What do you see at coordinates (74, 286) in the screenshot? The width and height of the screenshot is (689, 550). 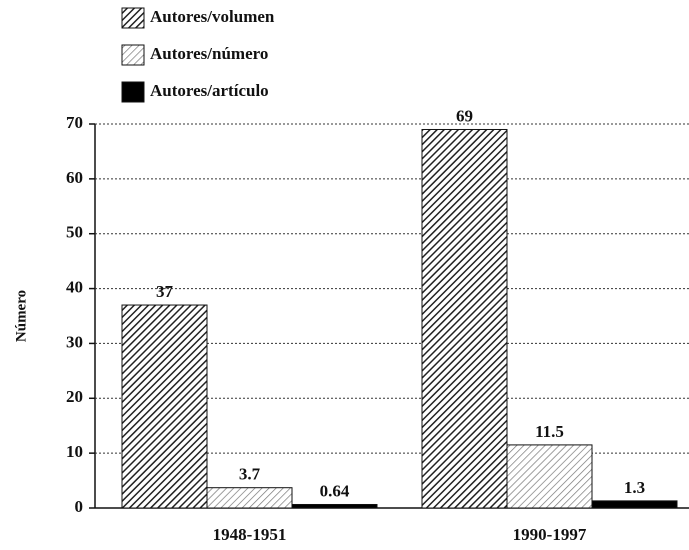 I see `y-tick-label: 40` at bounding box center [74, 286].